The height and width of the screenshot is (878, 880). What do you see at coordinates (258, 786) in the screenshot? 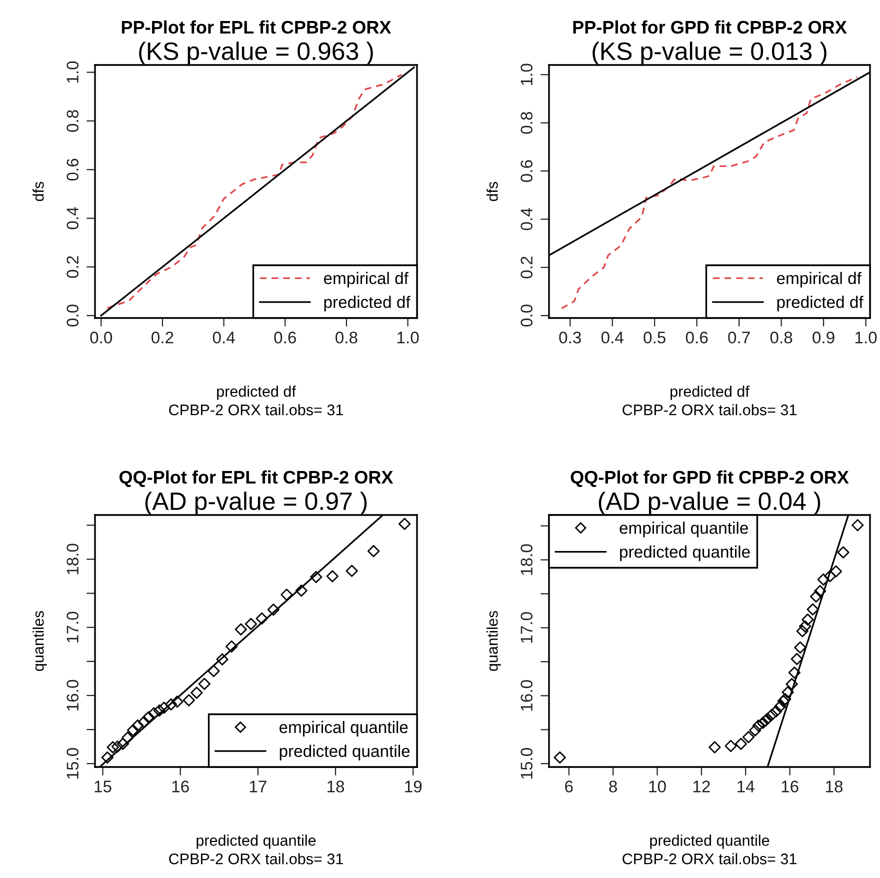
I see `x-tick-label: 17` at bounding box center [258, 786].